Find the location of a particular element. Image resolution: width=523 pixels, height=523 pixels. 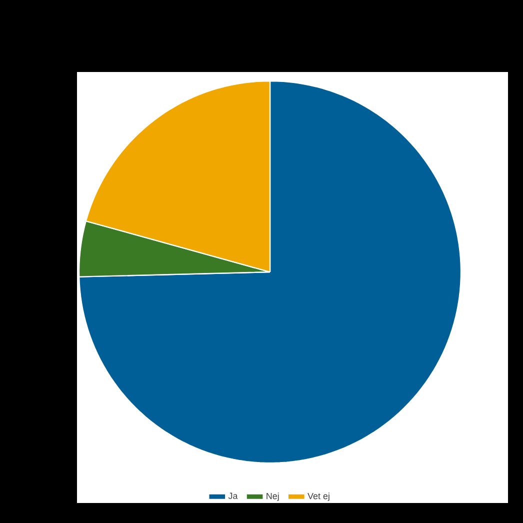

legend-label: Nej is located at coordinates (272, 496).